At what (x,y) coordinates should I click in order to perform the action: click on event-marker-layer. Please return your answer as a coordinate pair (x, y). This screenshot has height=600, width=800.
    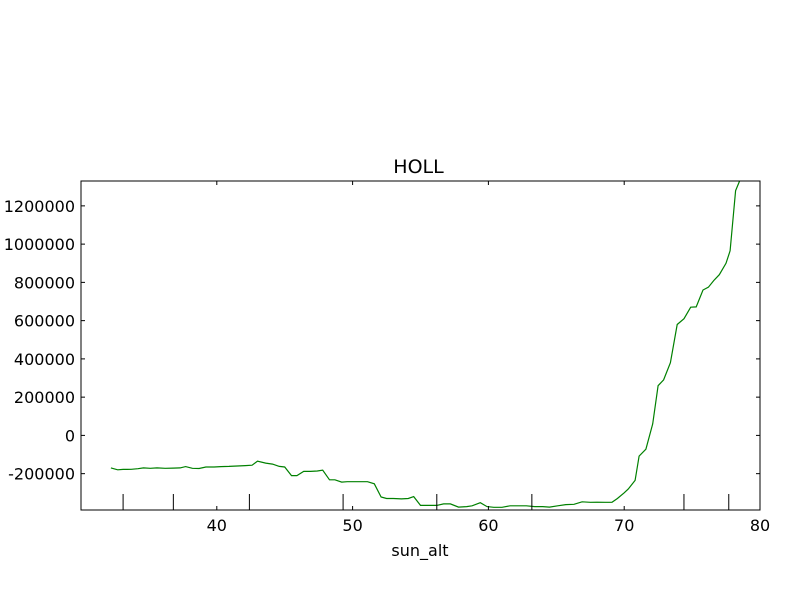
    Looking at the image, I should click on (426, 502).